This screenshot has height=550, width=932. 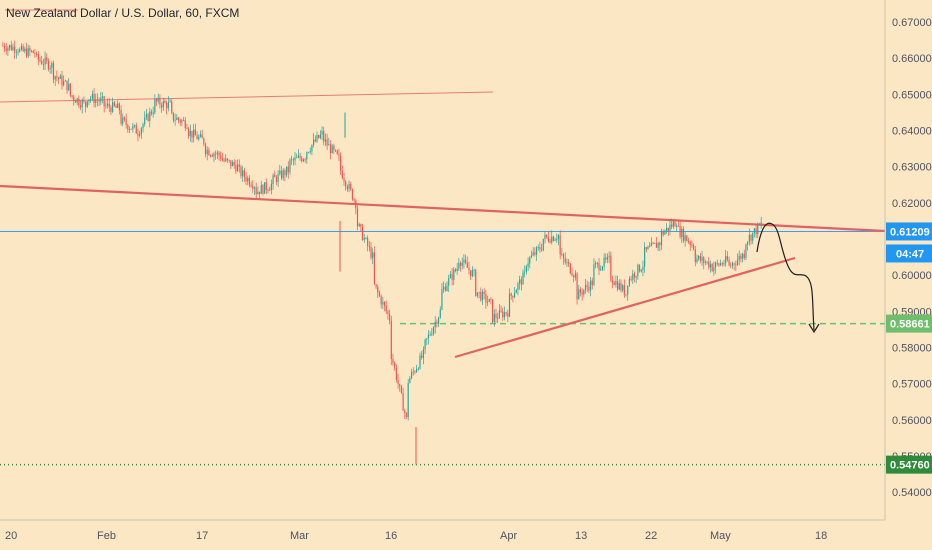 What do you see at coordinates (581, 536) in the screenshot?
I see `time-tick-label: 13` at bounding box center [581, 536].